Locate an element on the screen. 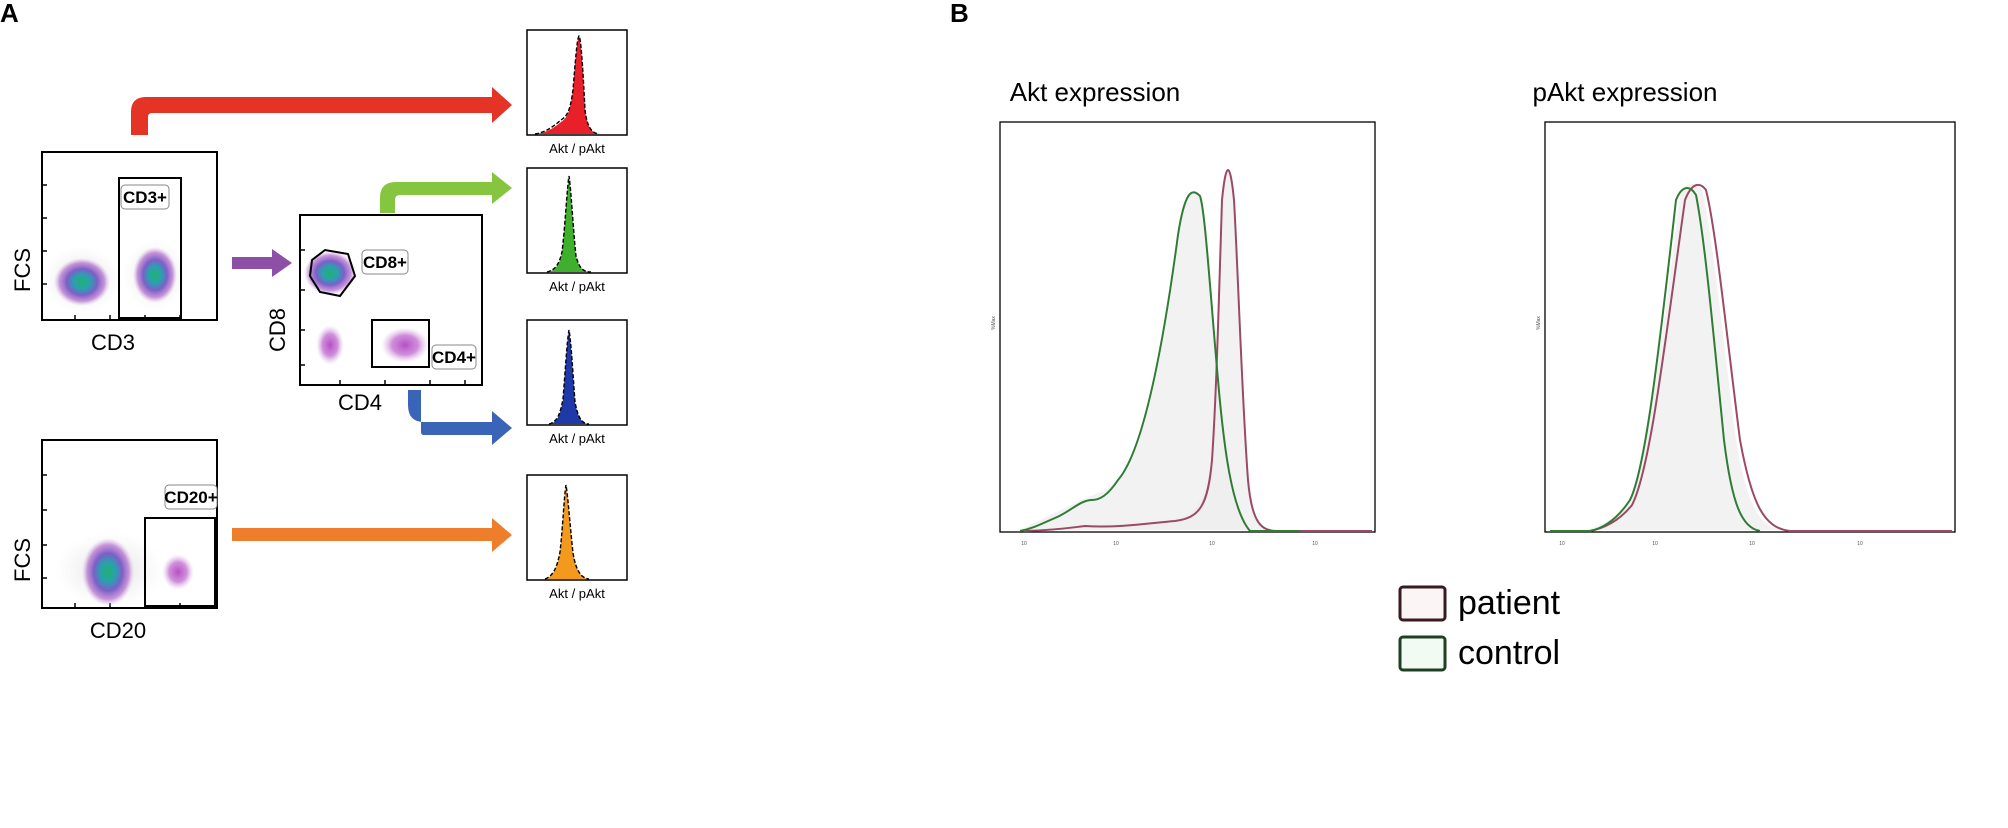  histogram-cd20: Akt / pAkt is located at coordinates (577, 537).